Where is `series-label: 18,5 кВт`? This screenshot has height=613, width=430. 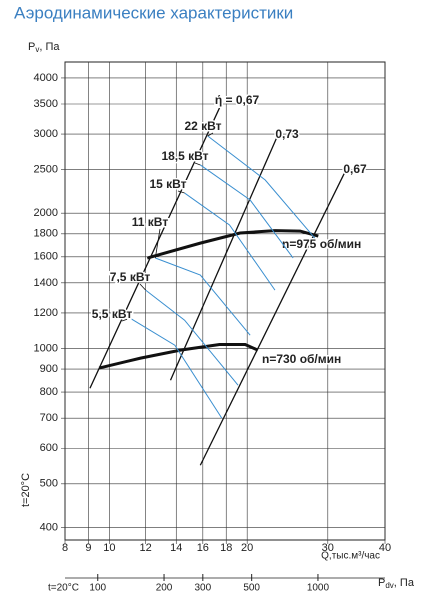 series-label: 18,5 кВт is located at coordinates (184, 156).